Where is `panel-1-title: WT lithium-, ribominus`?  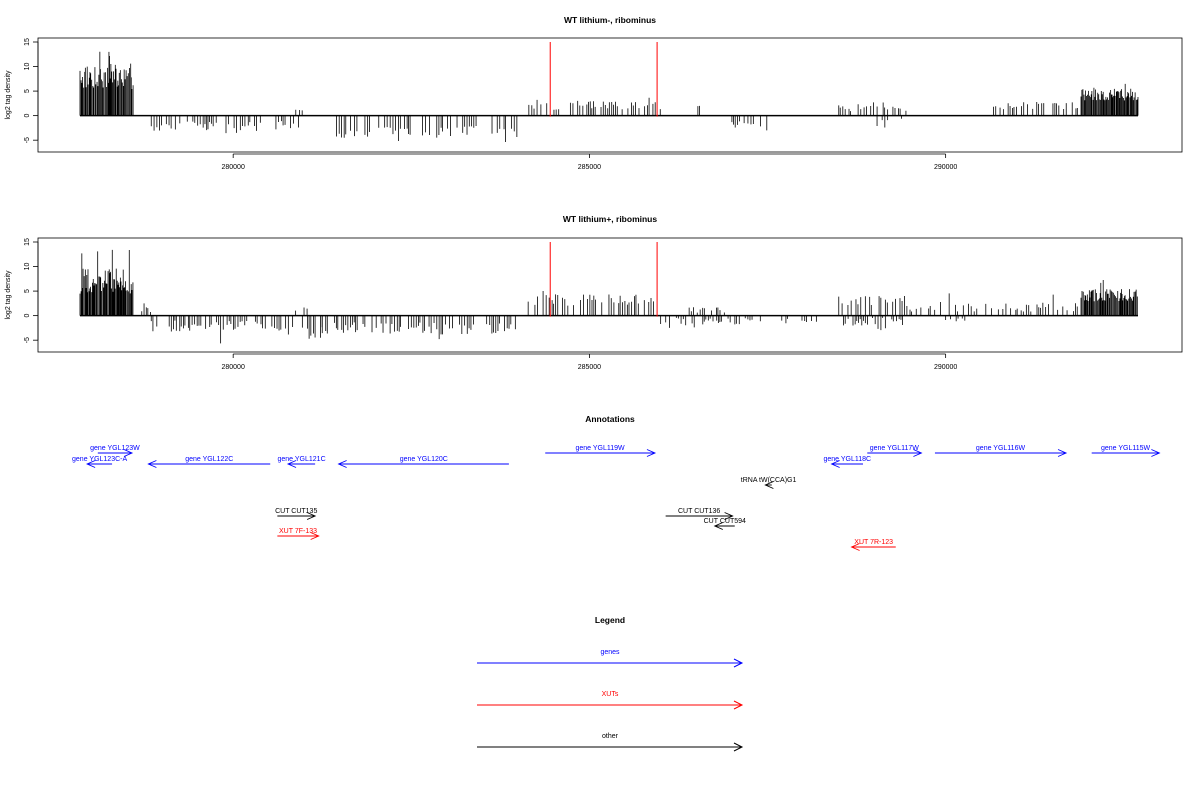
panel-1-title: WT lithium-, ribominus is located at coordinates (610, 20).